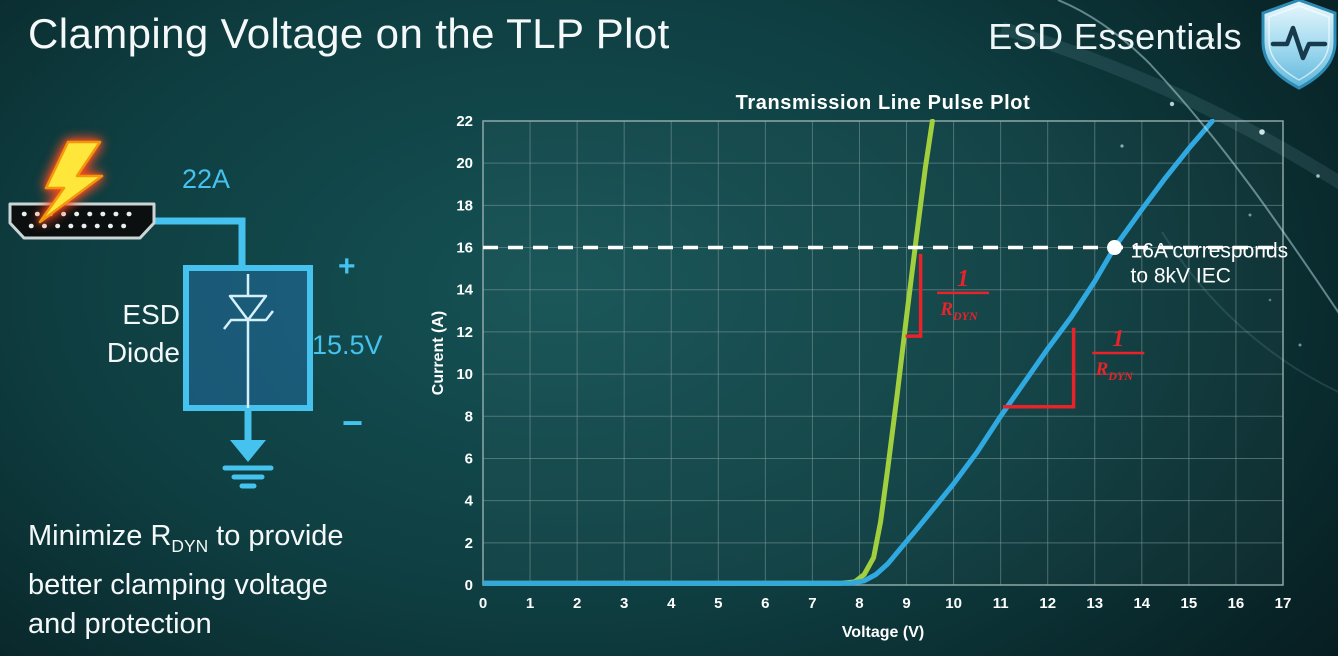 The width and height of the screenshot is (1338, 656). I want to click on y-tick-label: 0, so click(469, 585).